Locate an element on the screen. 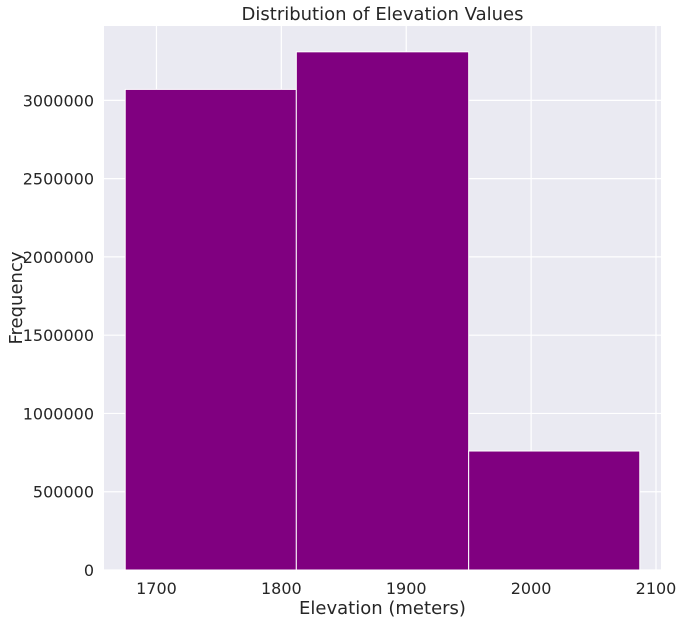 This screenshot has height=624, width=676. x-tick-label: 1900 is located at coordinates (406, 588).